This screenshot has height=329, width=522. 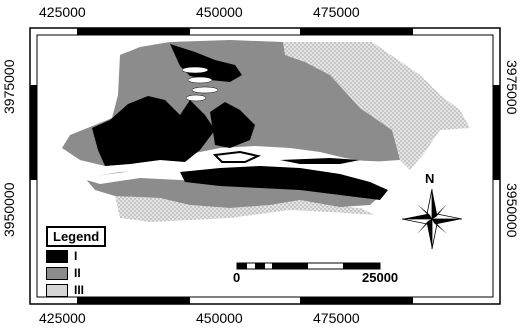 I want to click on legend-label-ii: II, so click(x=77, y=273).